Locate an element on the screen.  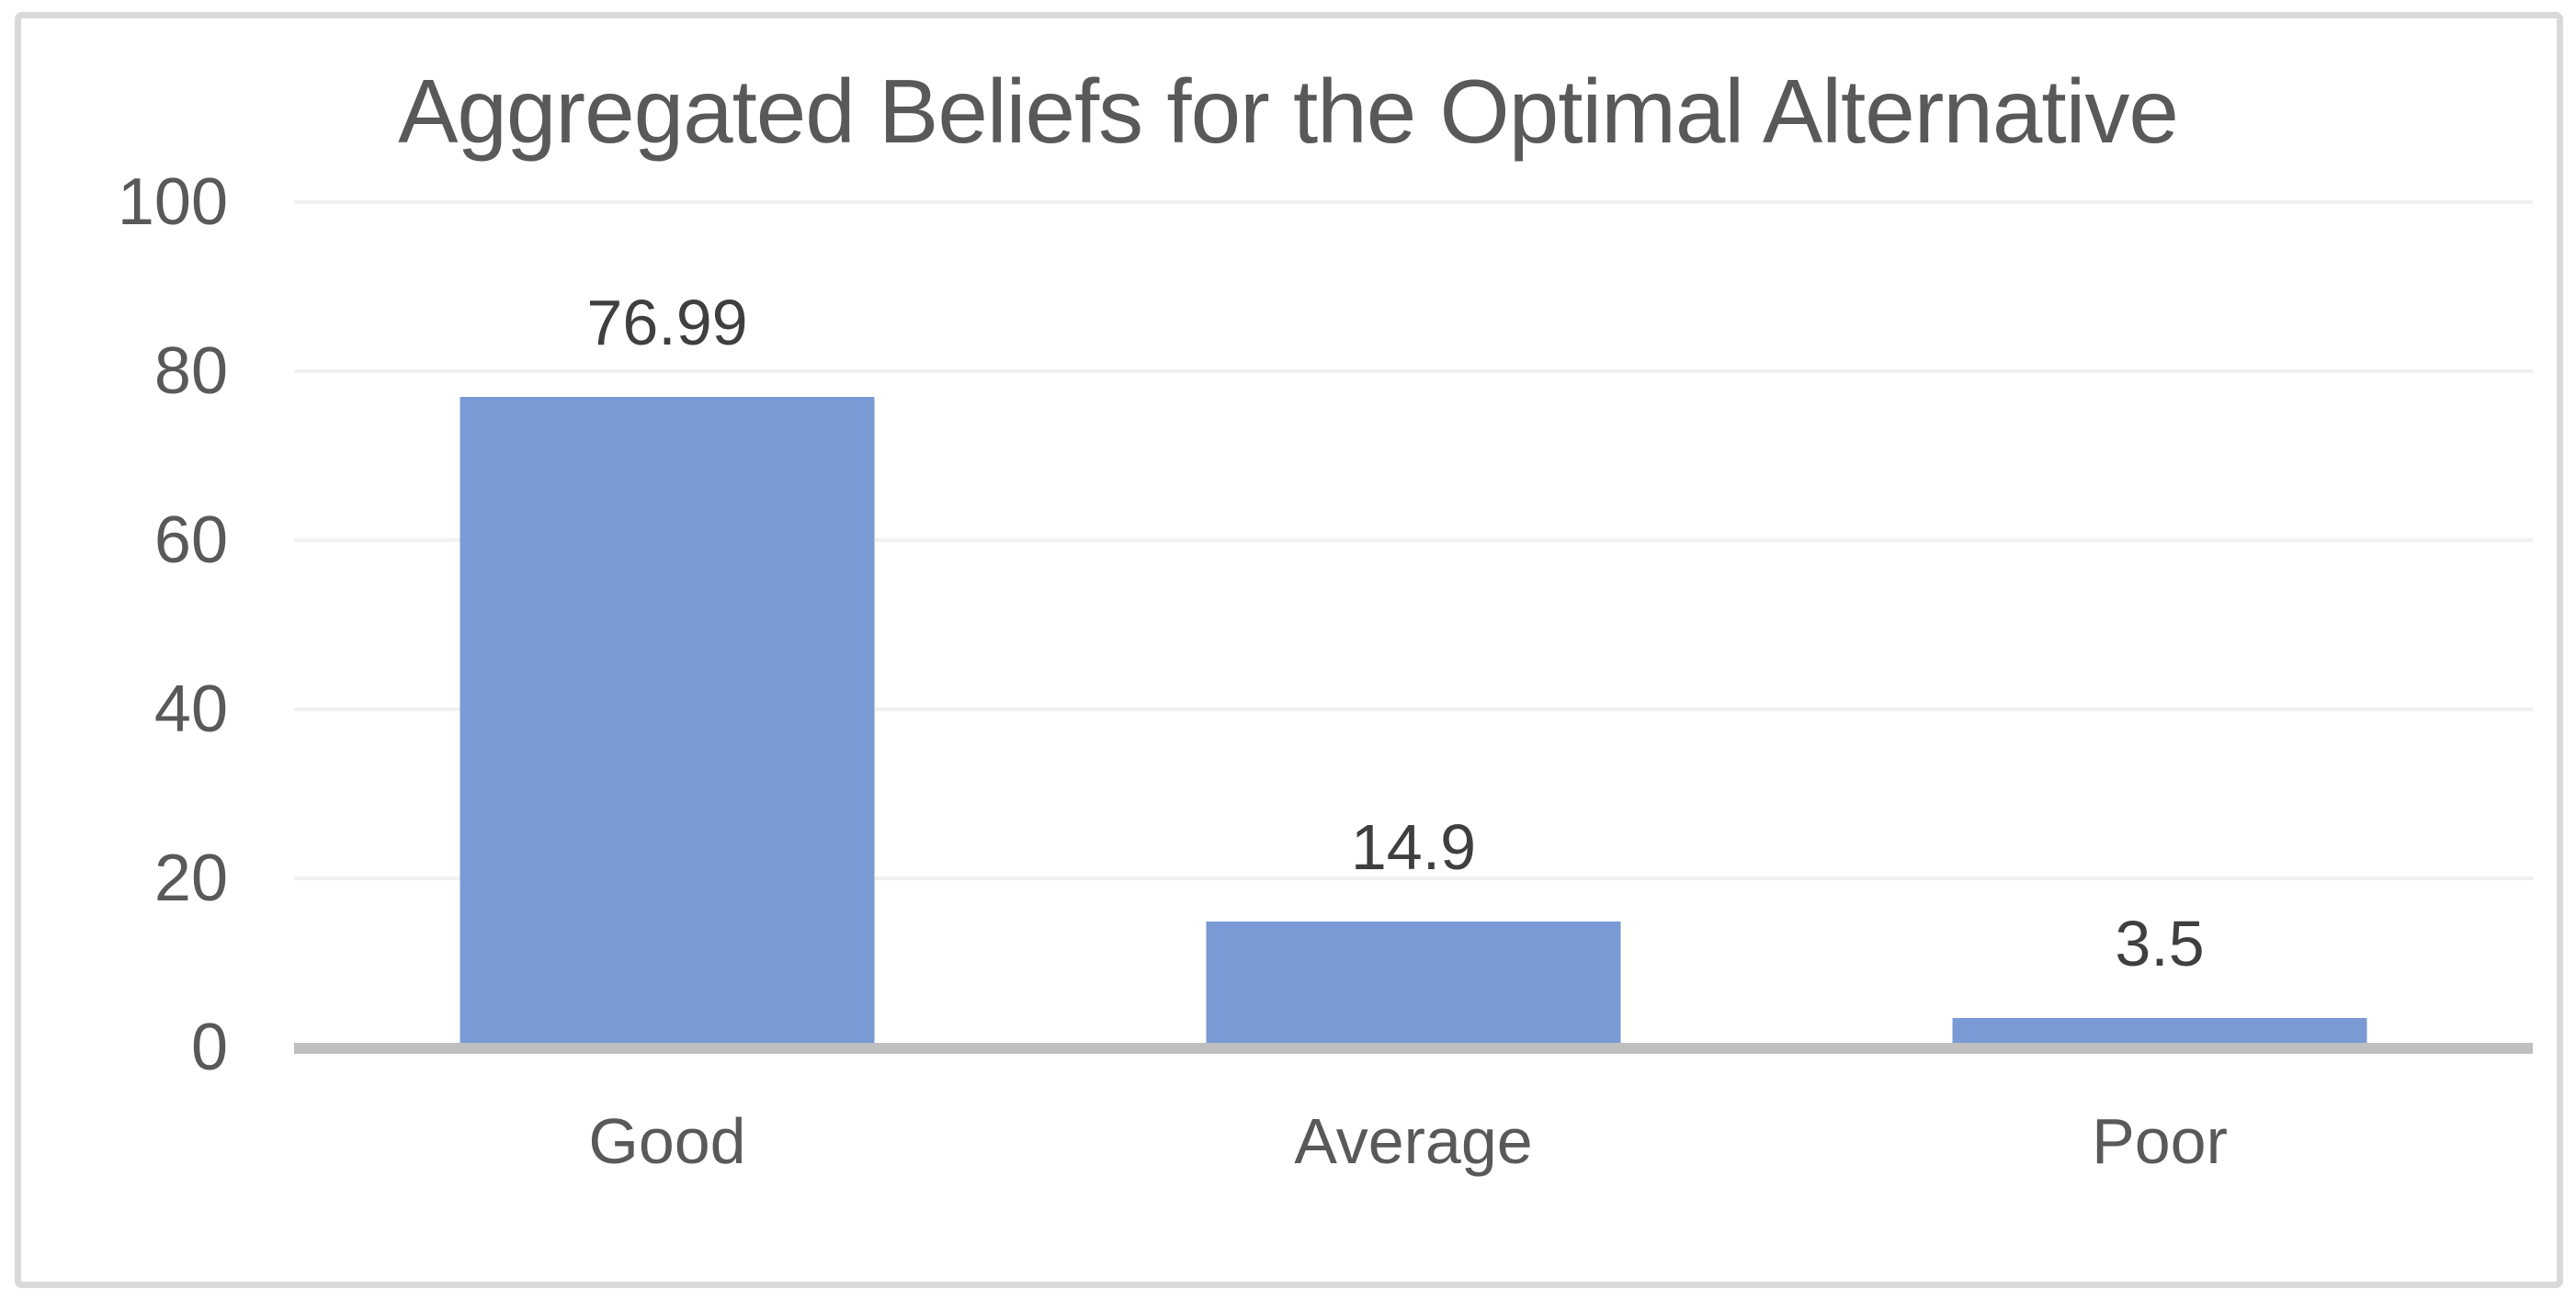
category-label-average: Average is located at coordinates (1414, 1141).